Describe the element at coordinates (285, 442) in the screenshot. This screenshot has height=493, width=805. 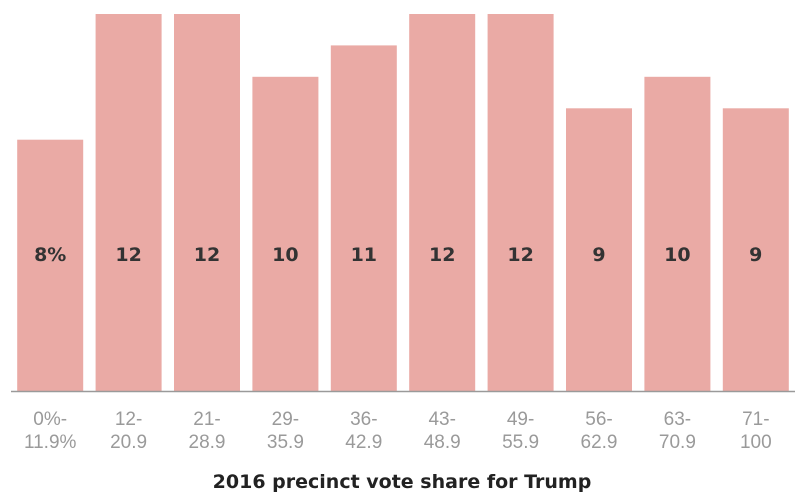
I see `x-tick-label: 35.9` at that location.